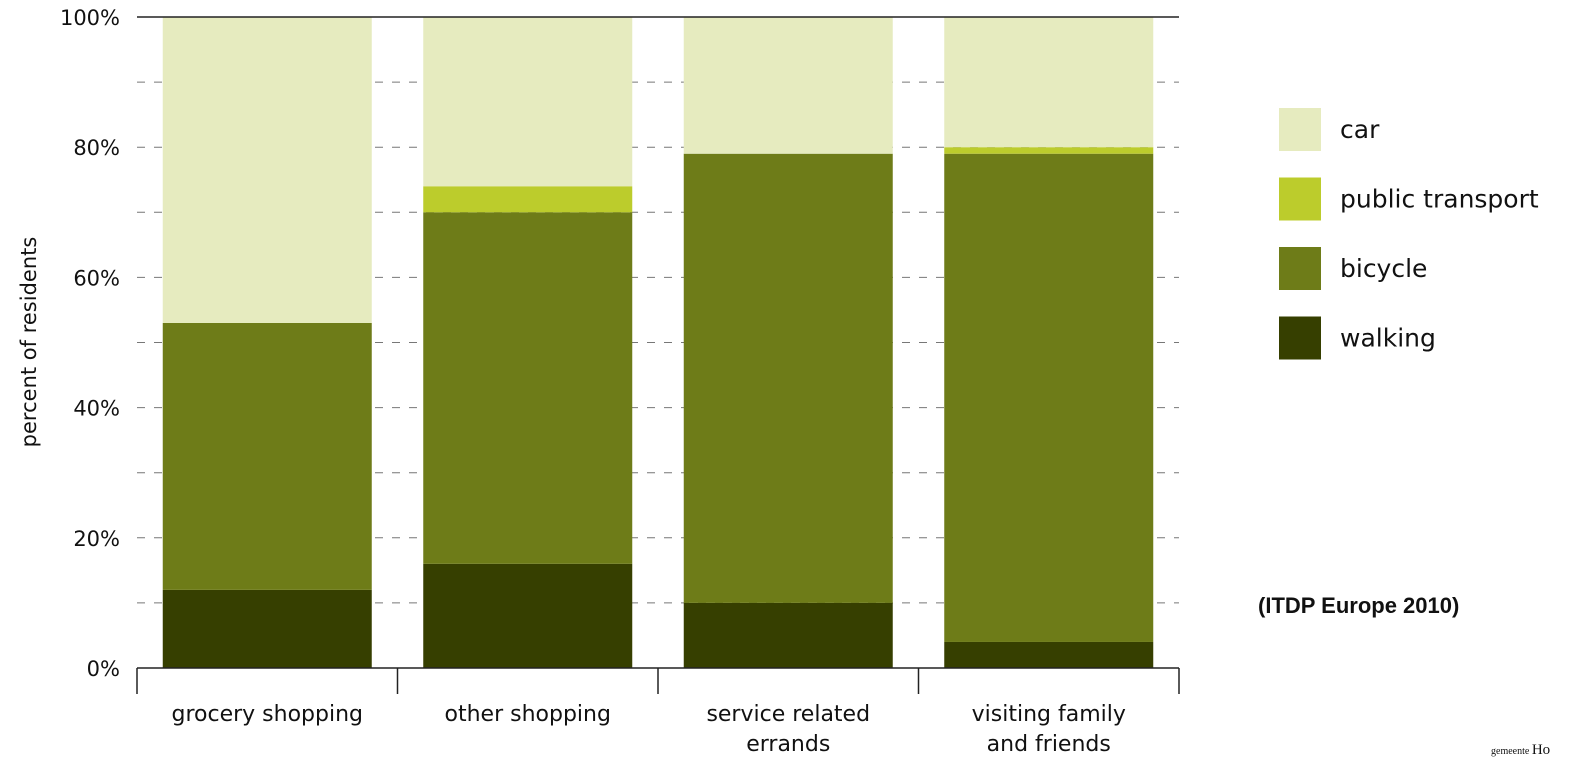  Describe the element at coordinates (96, 409) in the screenshot. I see `y-tick-label: 40%` at that location.